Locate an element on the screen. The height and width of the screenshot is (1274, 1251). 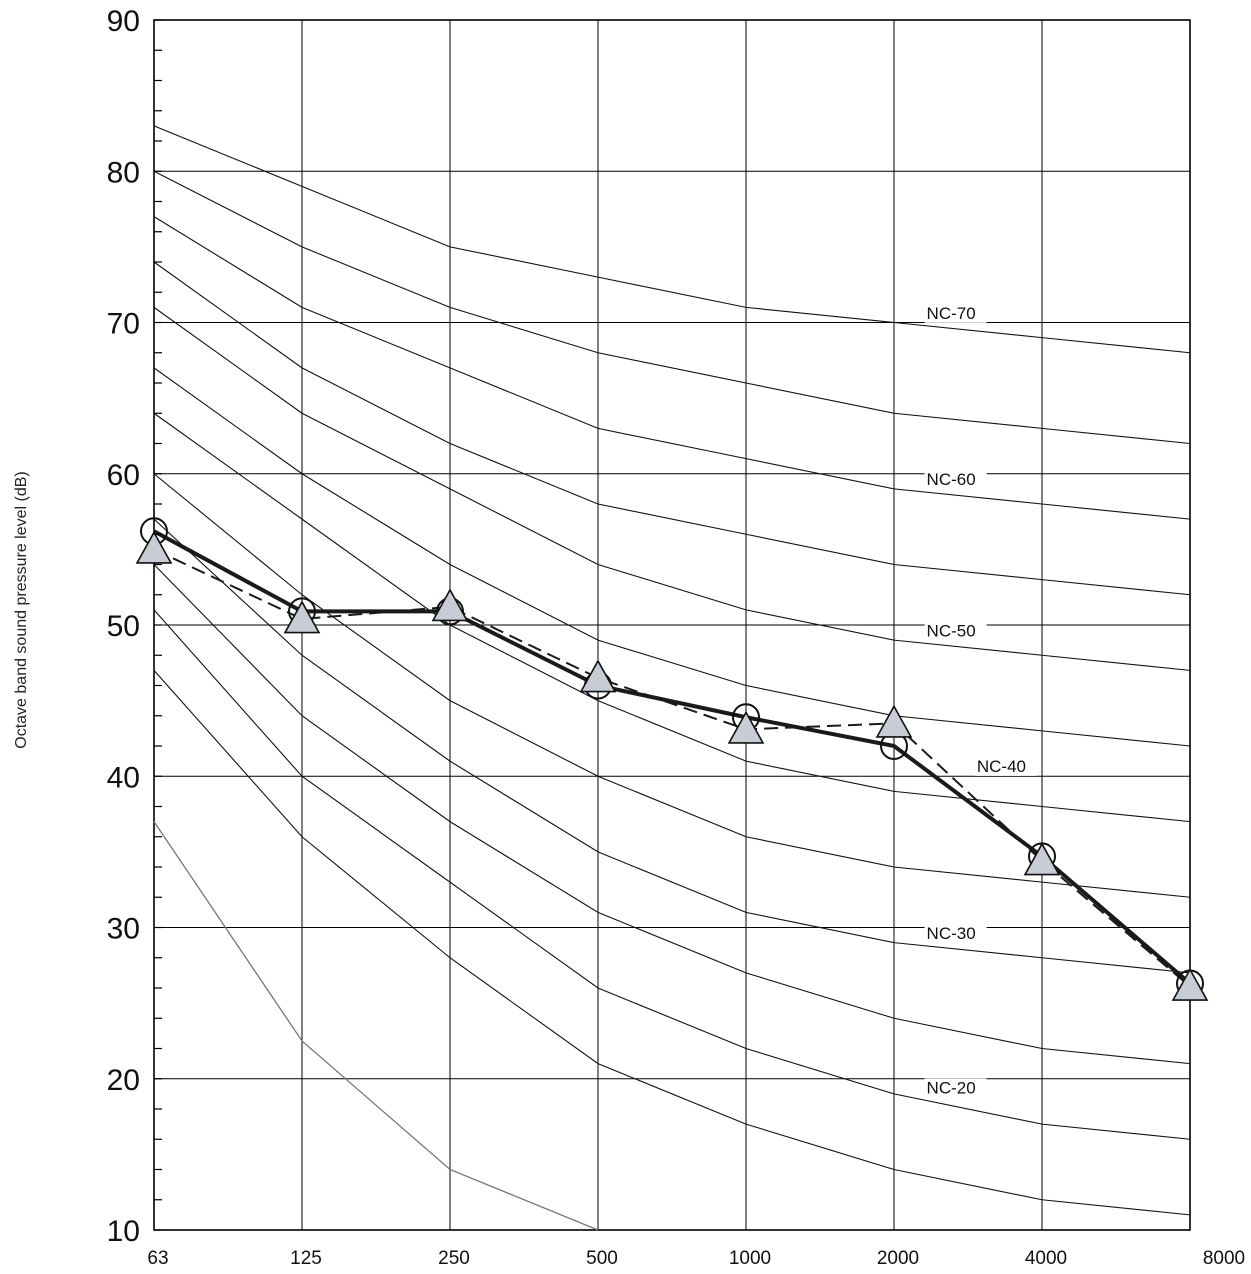
x-tick-label: 125 is located at coordinates (306, 1258).